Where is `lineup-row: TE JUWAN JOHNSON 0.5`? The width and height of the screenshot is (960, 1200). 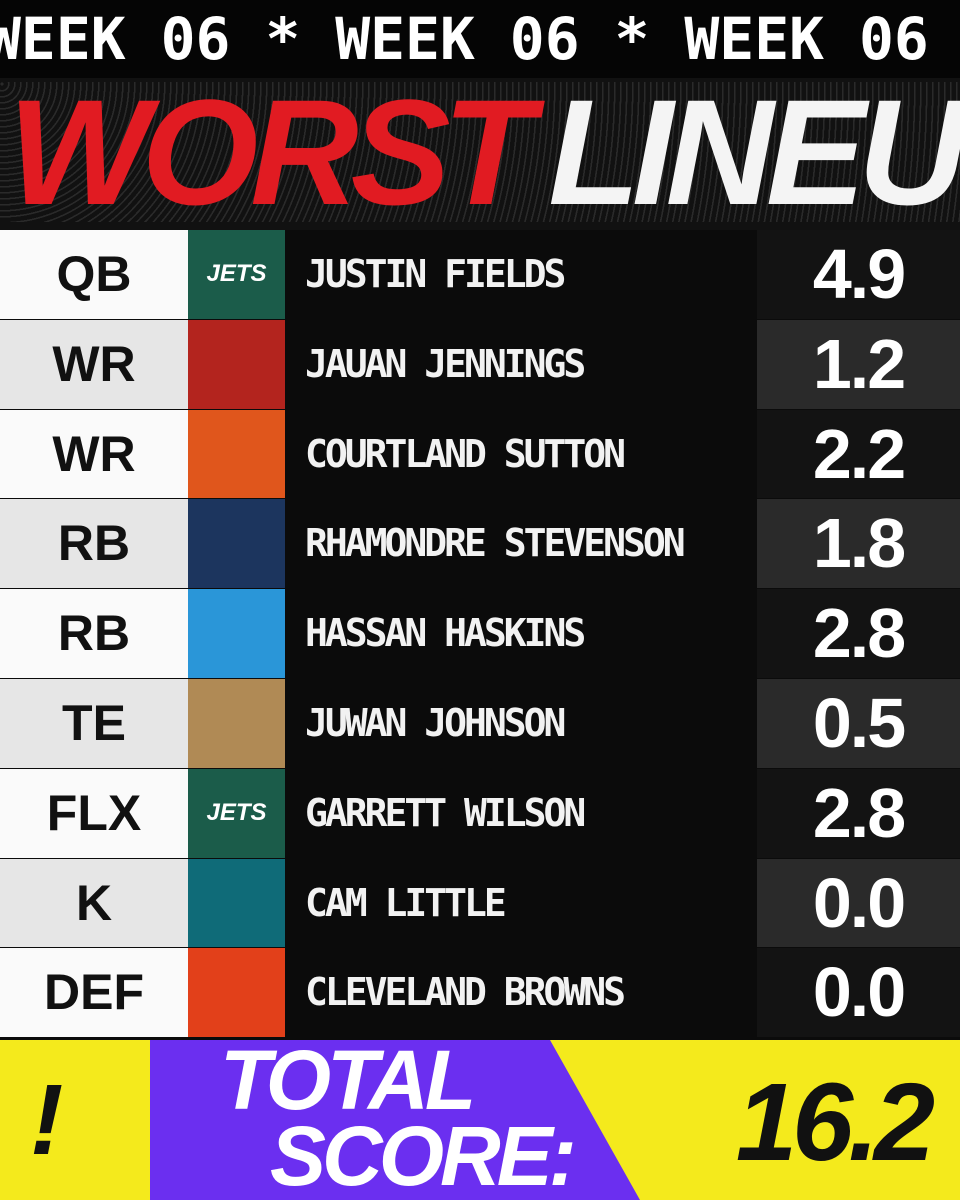
lineup-row: TE JUWAN JOHNSON 0.5 is located at coordinates (480, 723).